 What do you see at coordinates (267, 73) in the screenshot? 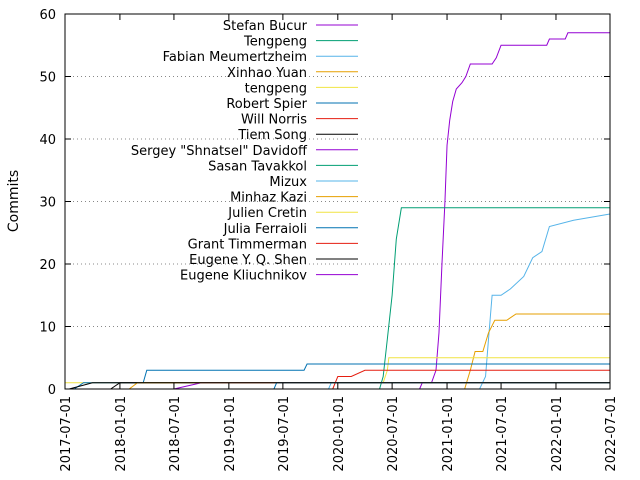
I see `legend-label: Xinhao Yuan` at bounding box center [267, 73].